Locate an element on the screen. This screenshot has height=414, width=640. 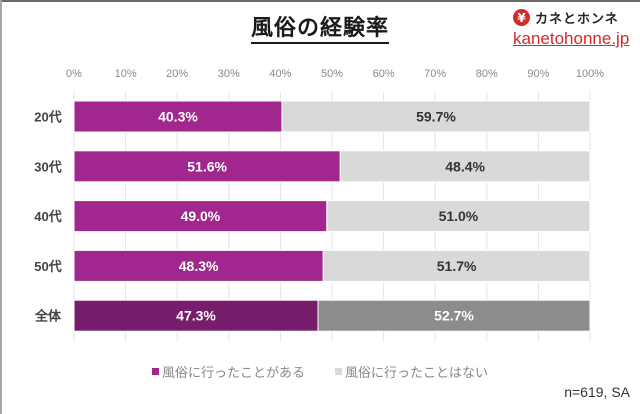
x-tick-label: 10% is located at coordinates (126, 74).